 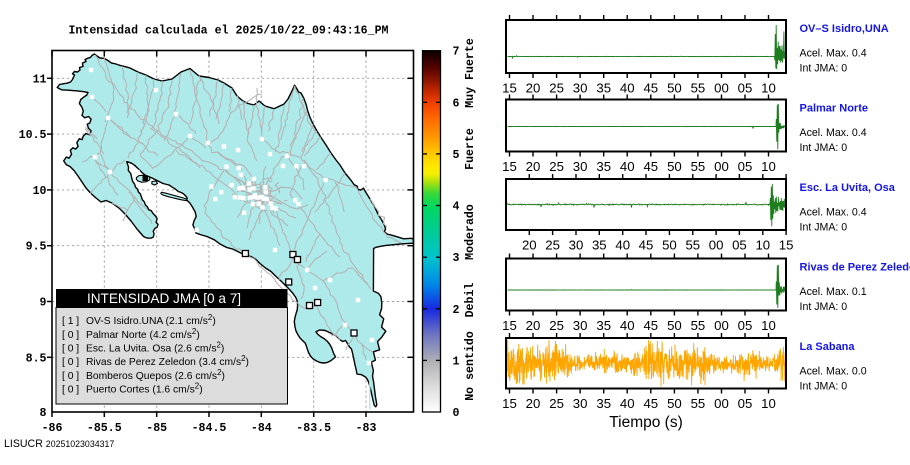 What do you see at coordinates (144, 389) in the screenshot?
I see `svg-text: Puerto Cortes (1.6 cm/s2)` at bounding box center [144, 389].